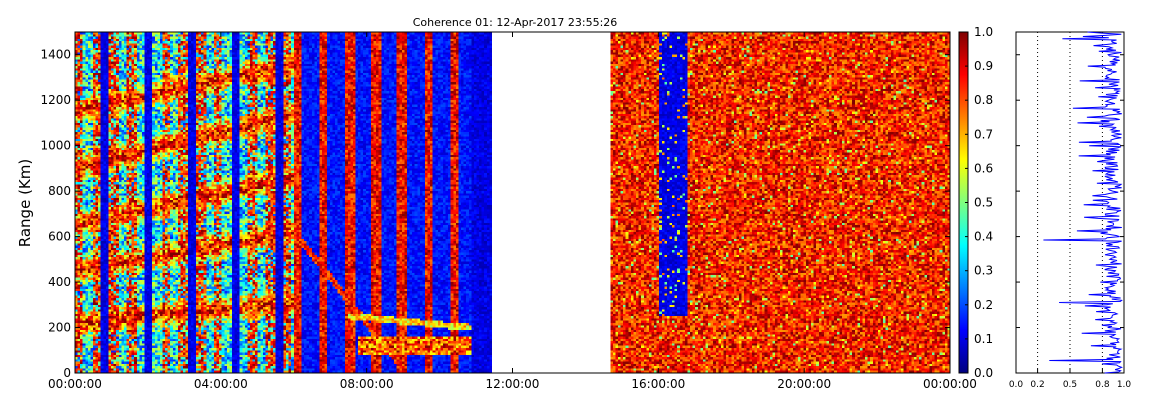 This screenshot has width=1150, height=407. What do you see at coordinates (367, 384) in the screenshot?
I see `x-tick-label: 08:00:00` at bounding box center [367, 384].